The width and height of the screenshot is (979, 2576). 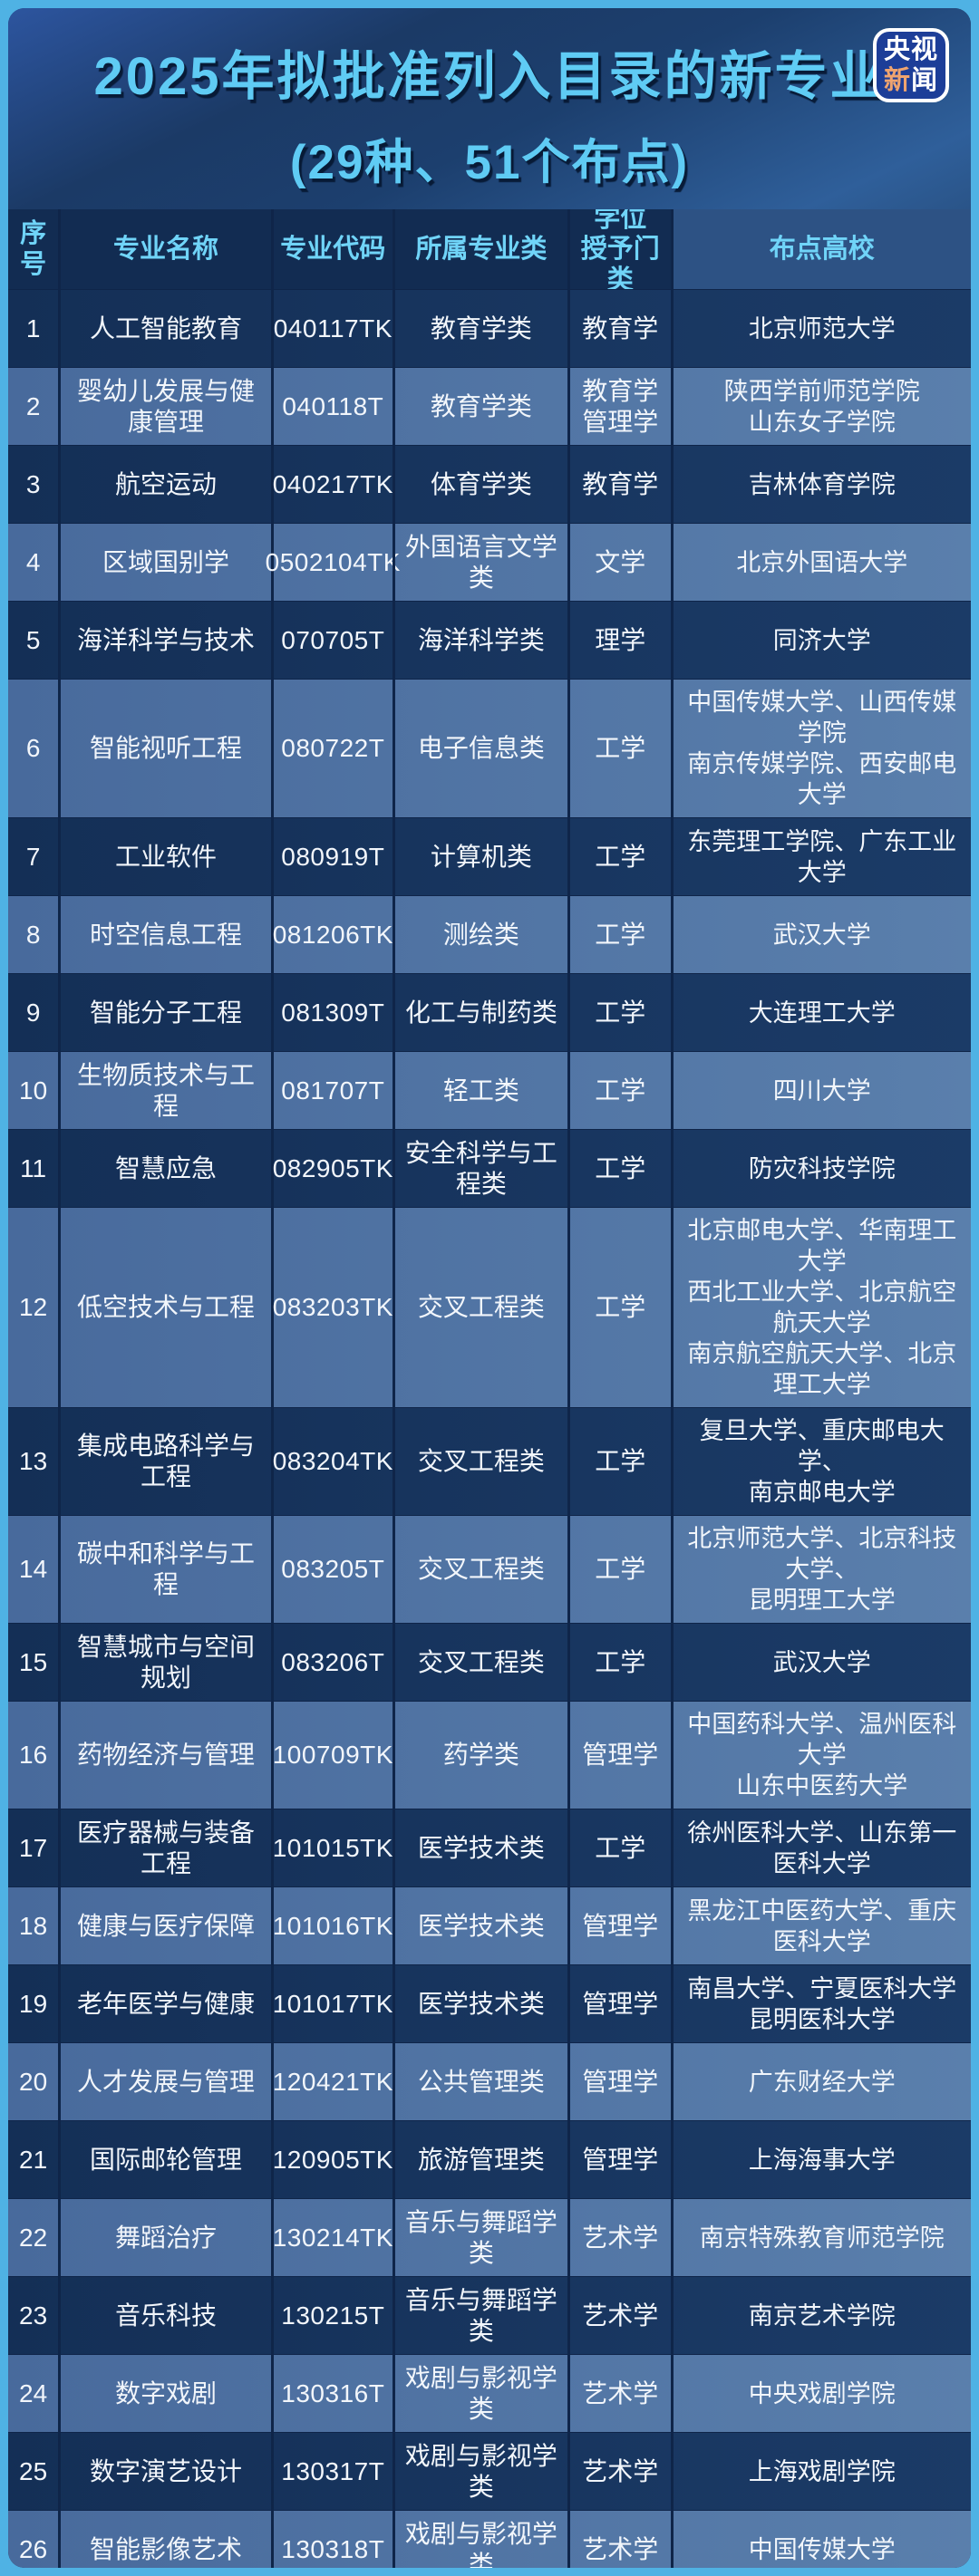 What do you see at coordinates (33, 405) in the screenshot?
I see `row-no-line: 2` at bounding box center [33, 405].